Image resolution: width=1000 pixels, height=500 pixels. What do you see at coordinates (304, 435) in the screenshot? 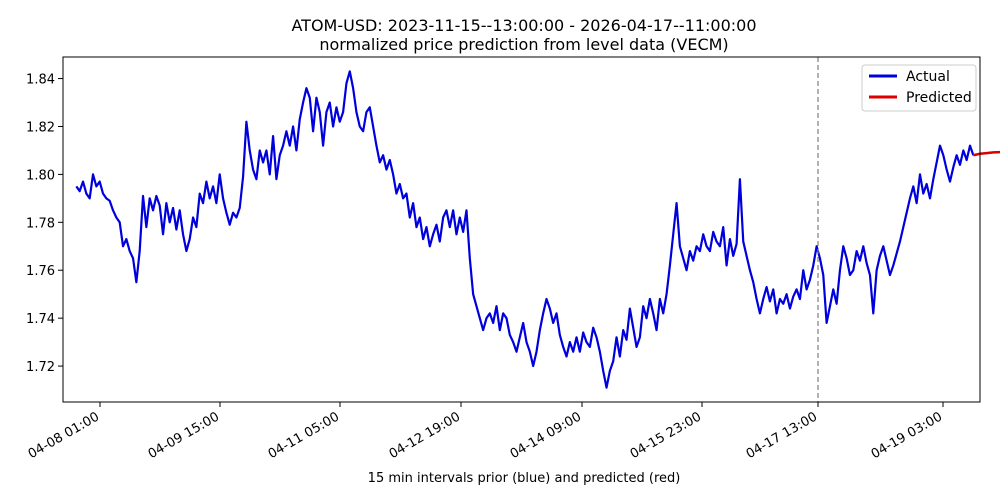
I see `x-tick-label: 04-11 05:00` at bounding box center [304, 435].